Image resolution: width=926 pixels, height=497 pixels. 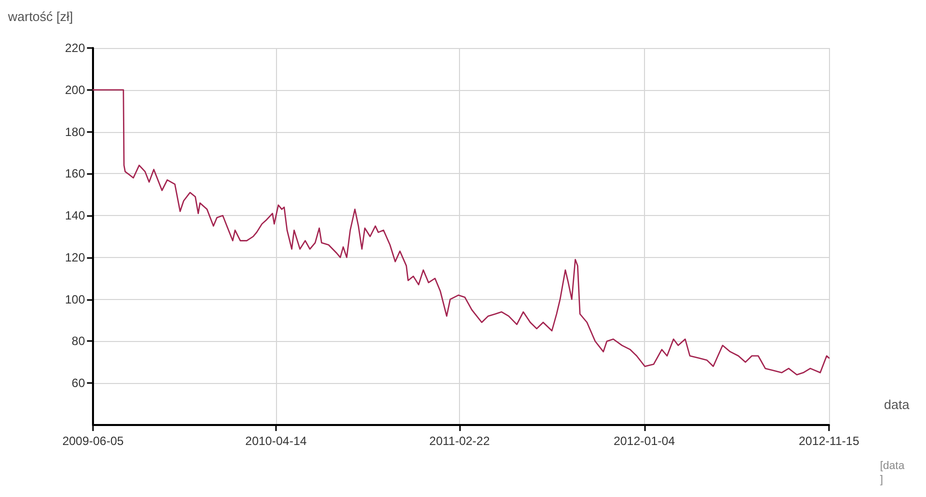 I want to click on y-tick-label: 180, so click(x=75, y=131).